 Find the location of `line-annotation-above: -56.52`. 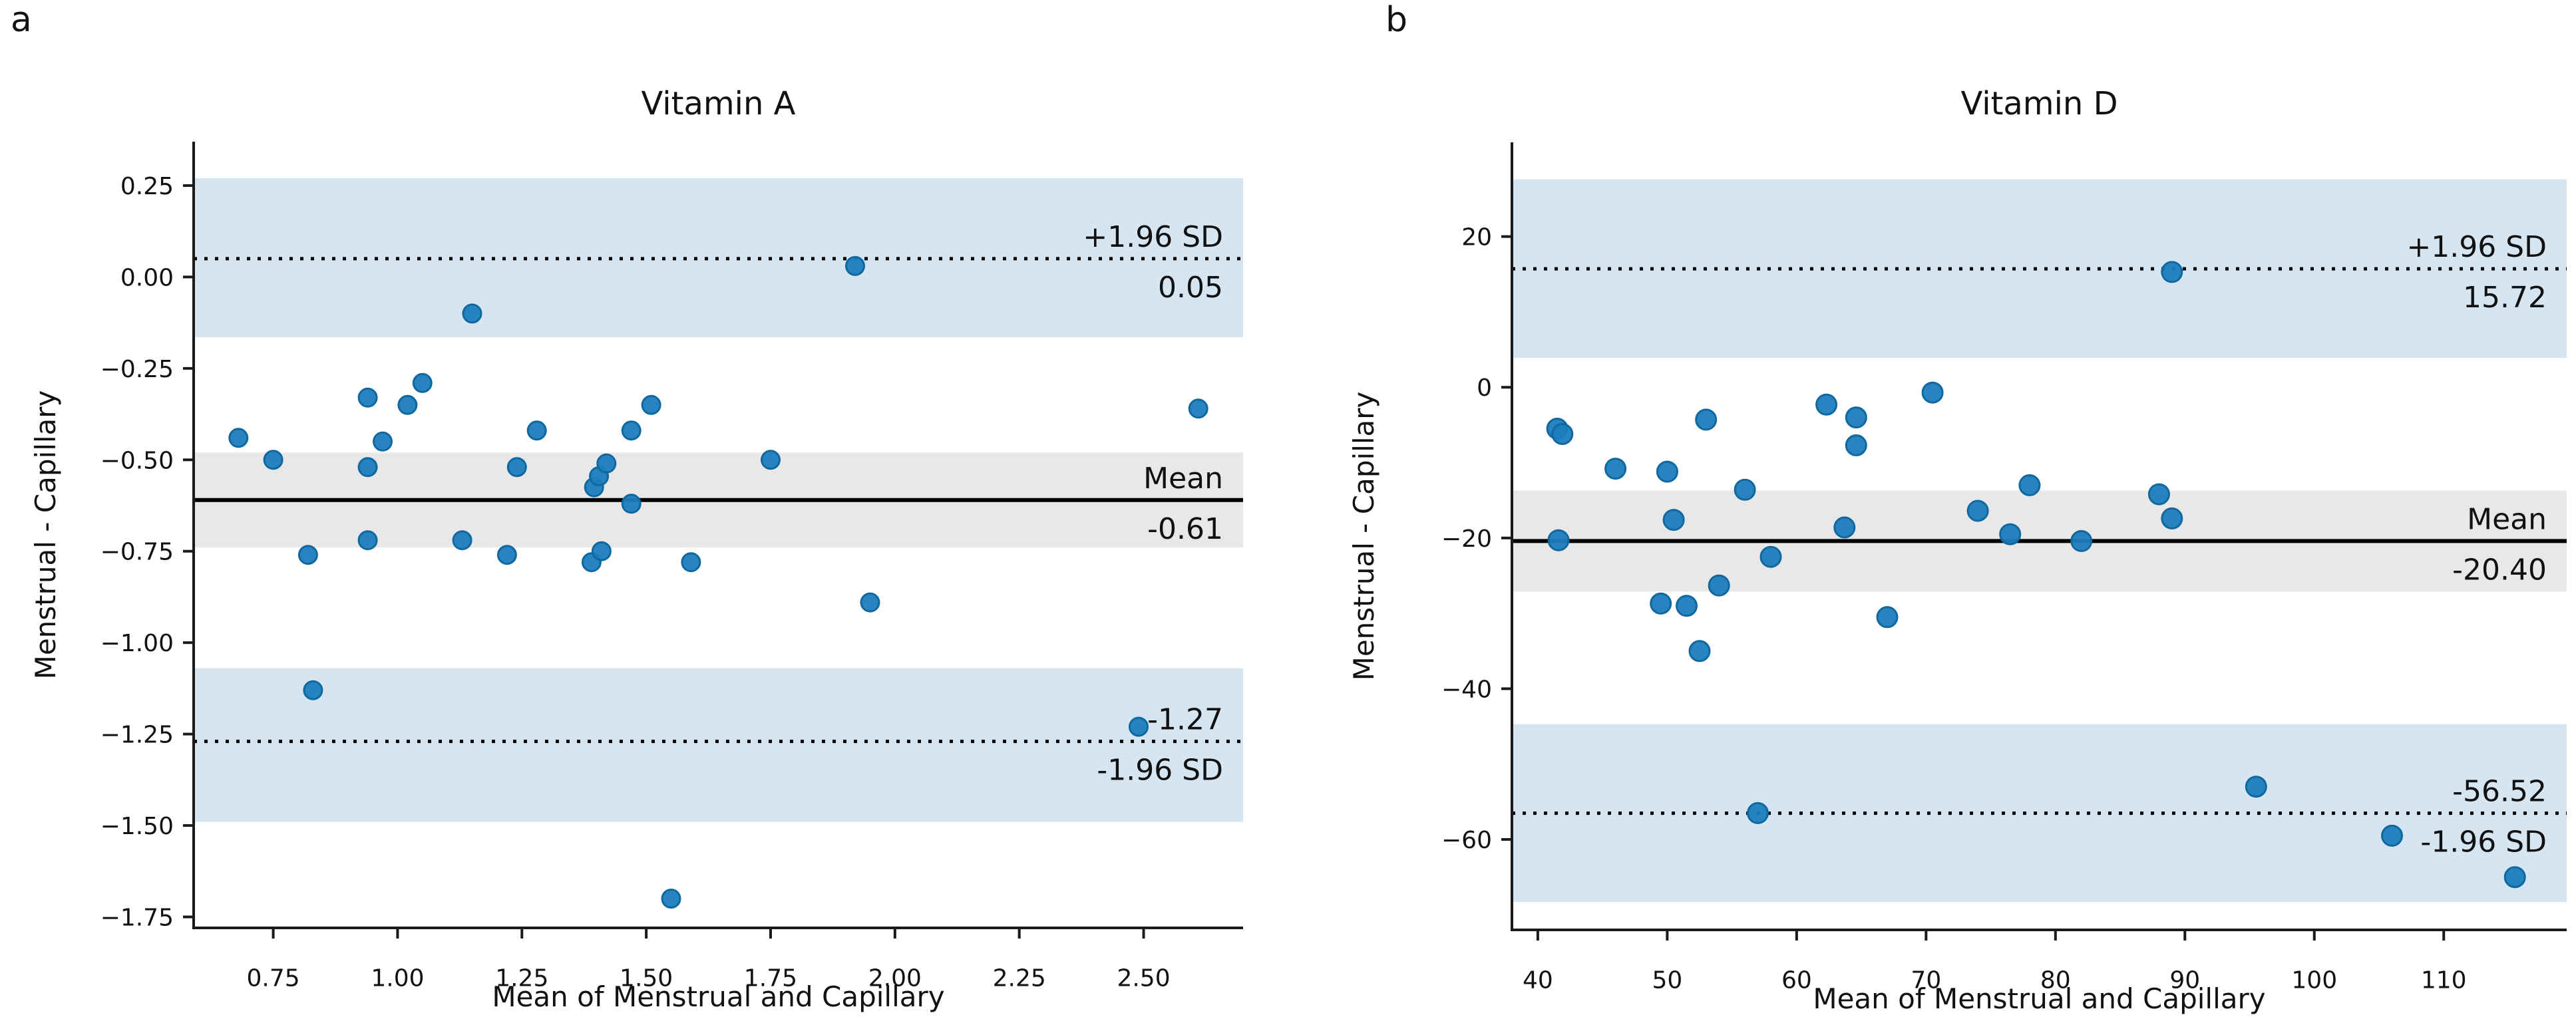

line-annotation-above: -56.52 is located at coordinates (2499, 792).